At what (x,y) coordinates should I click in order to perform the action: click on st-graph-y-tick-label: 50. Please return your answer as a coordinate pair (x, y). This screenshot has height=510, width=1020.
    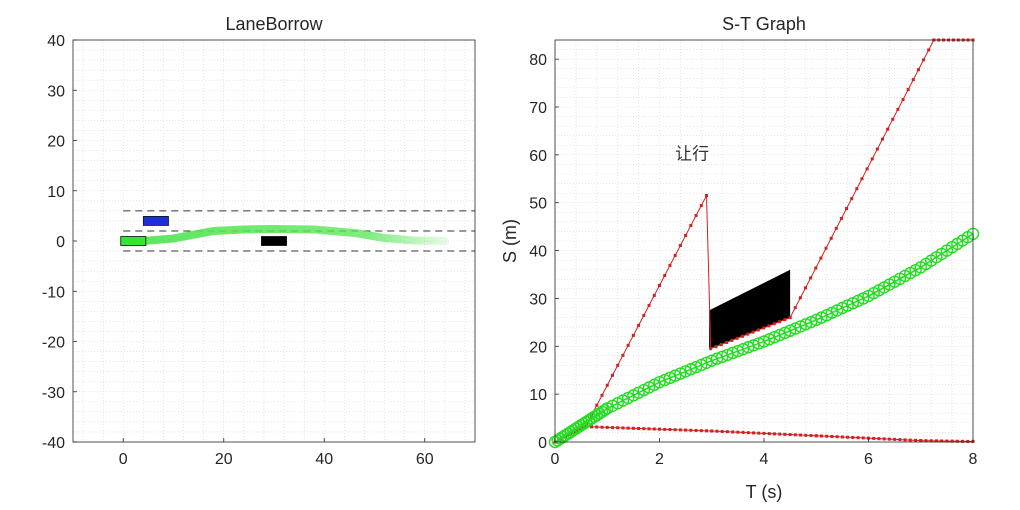
    Looking at the image, I should click on (538, 204).